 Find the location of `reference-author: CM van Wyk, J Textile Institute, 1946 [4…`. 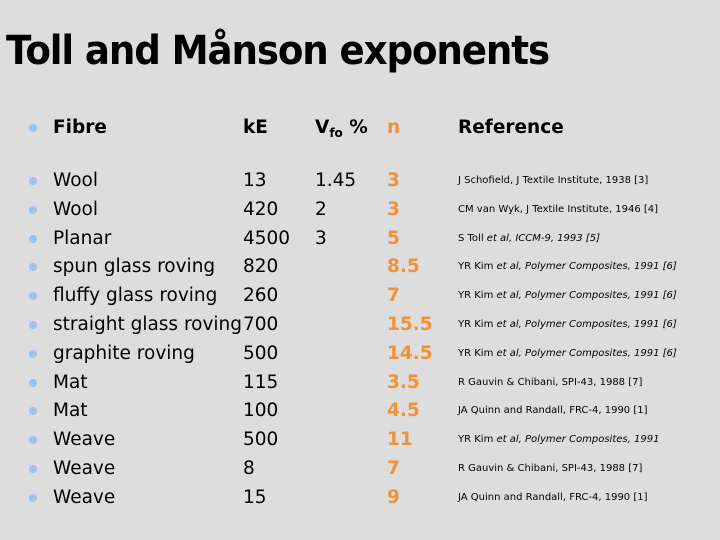

reference-author: CM van Wyk, J Textile Institute, 1946 [4… is located at coordinates (558, 209).